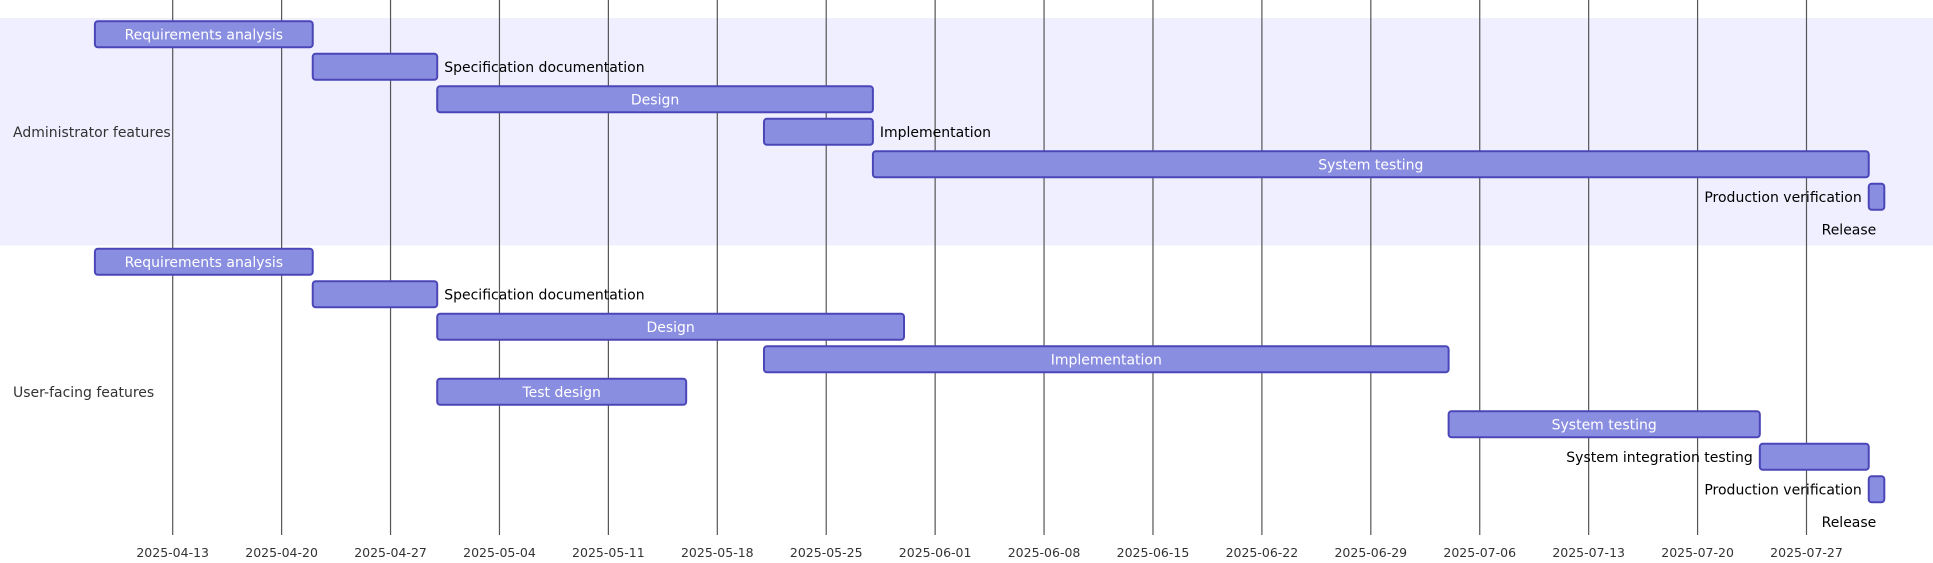 The width and height of the screenshot is (1933, 563). I want to click on tick-label: 2025-05-18, so click(717, 552).